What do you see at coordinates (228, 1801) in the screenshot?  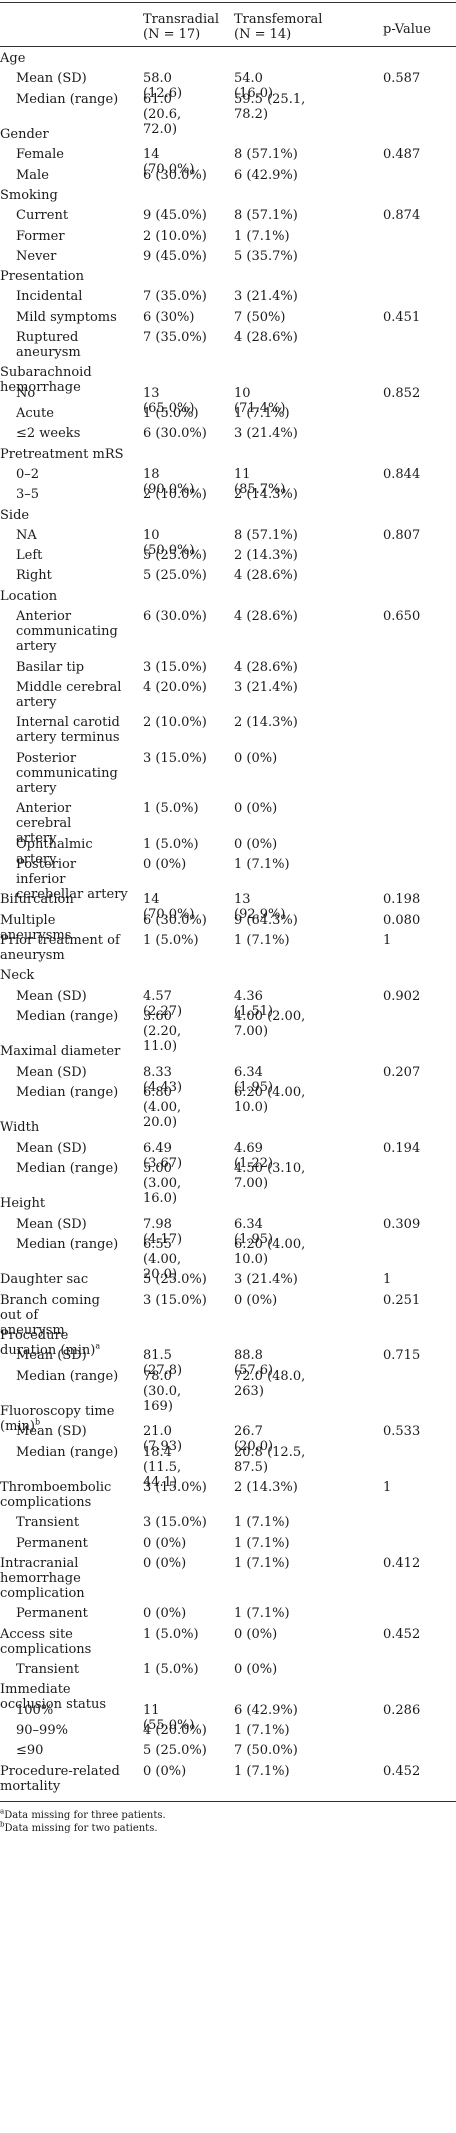 I see `bottom-rule` at bounding box center [228, 1801].